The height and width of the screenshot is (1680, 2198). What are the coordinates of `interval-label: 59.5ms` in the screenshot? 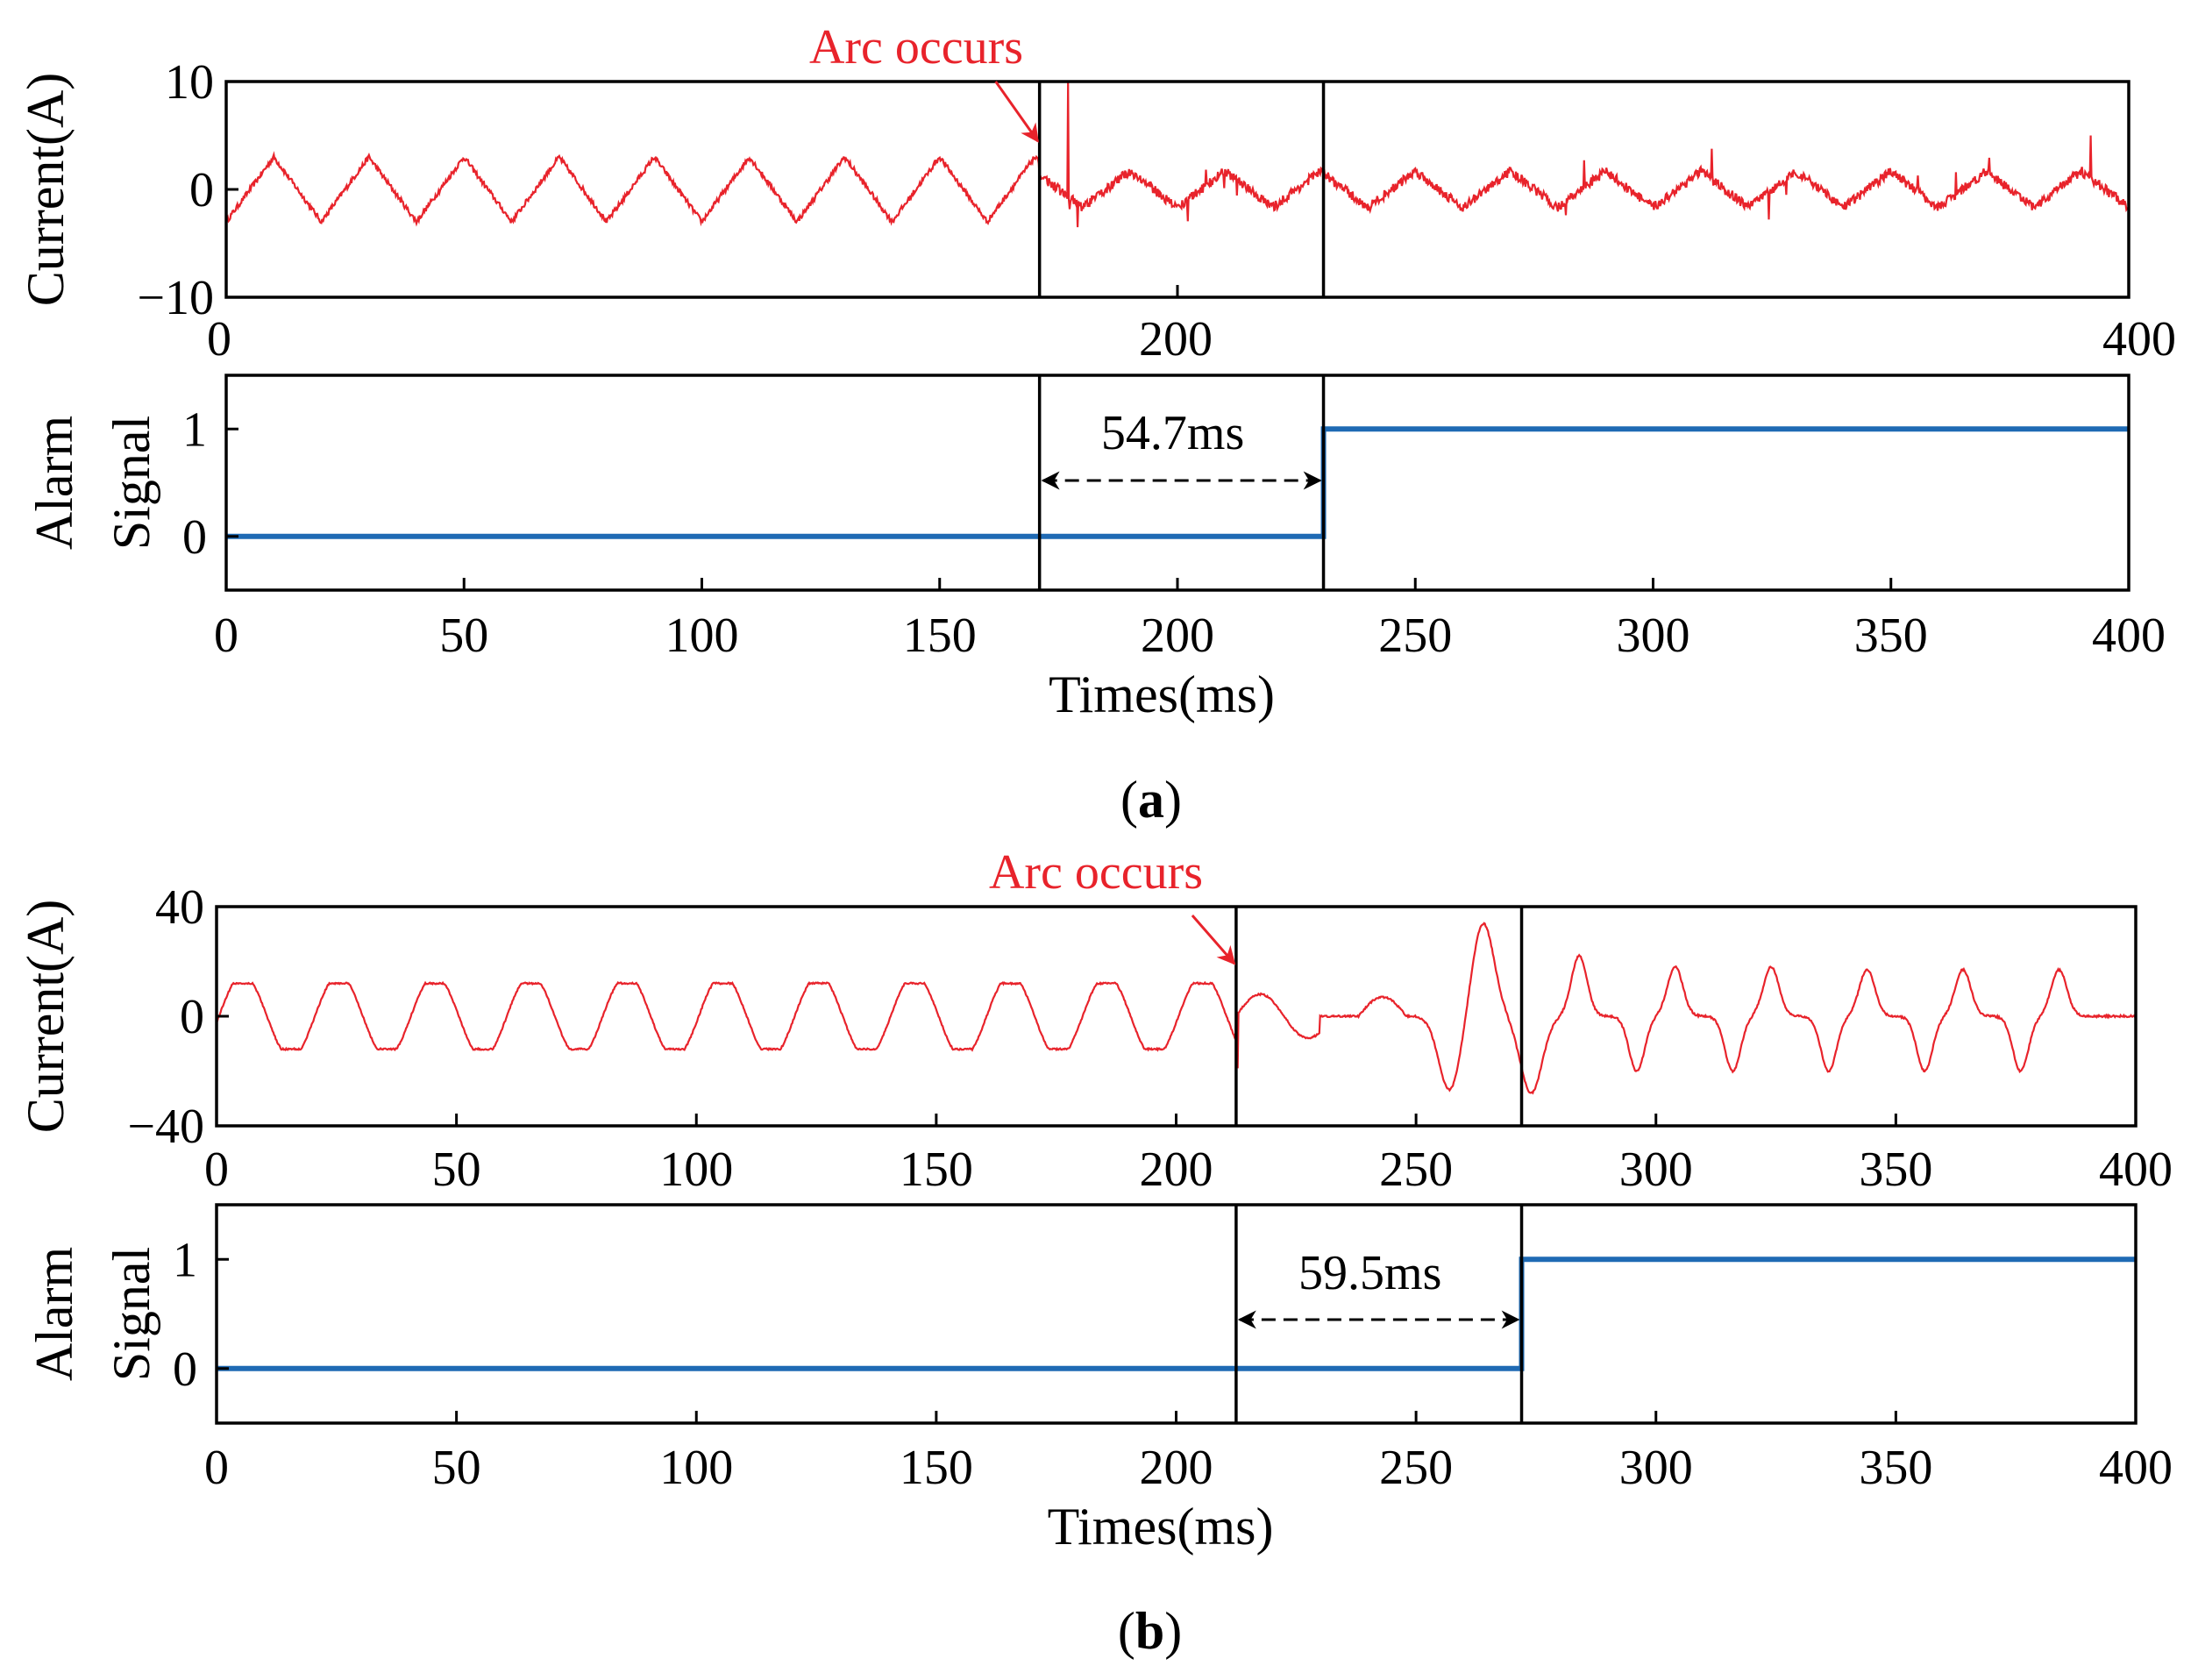 It's located at (1369, 1273).